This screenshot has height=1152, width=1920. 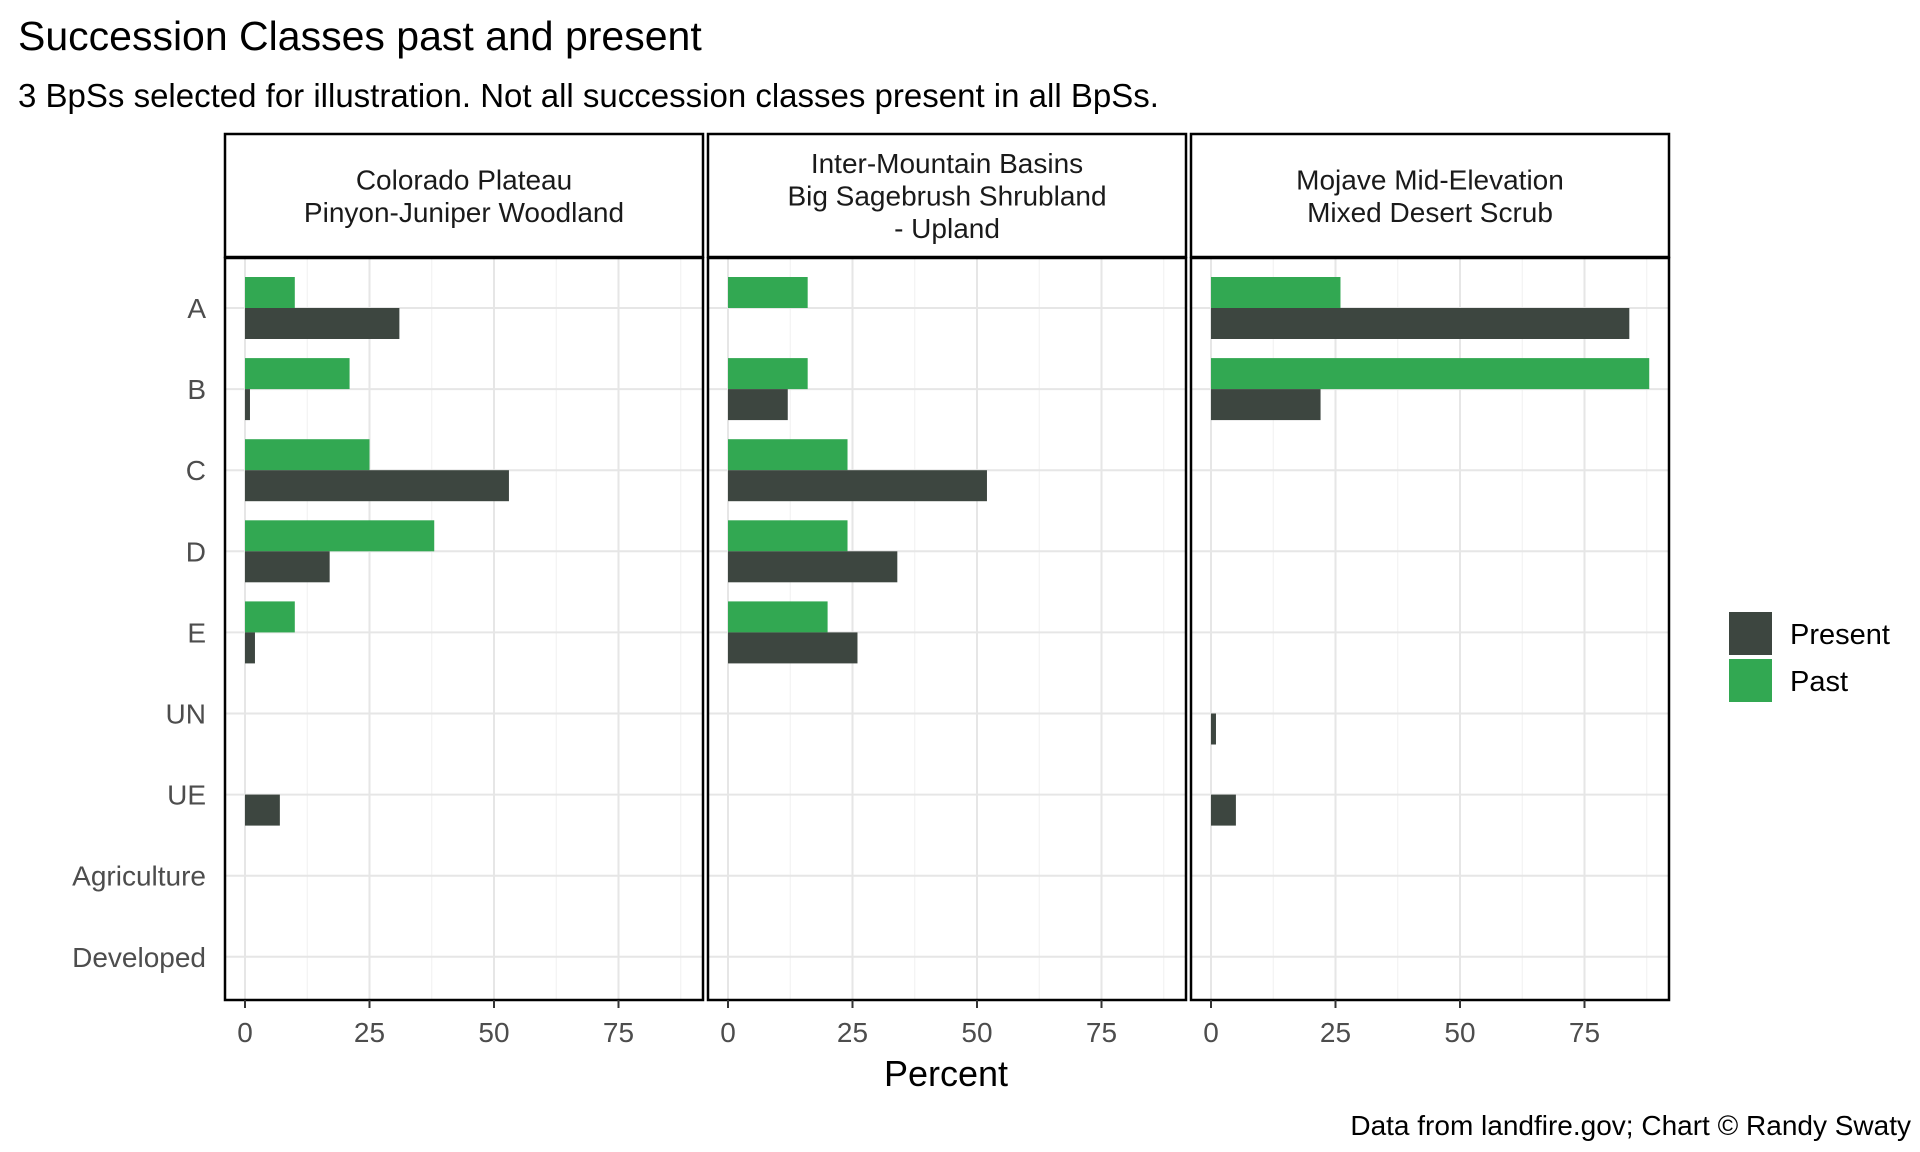 What do you see at coordinates (946, 1073) in the screenshot?
I see `x-axis-label: Percent` at bounding box center [946, 1073].